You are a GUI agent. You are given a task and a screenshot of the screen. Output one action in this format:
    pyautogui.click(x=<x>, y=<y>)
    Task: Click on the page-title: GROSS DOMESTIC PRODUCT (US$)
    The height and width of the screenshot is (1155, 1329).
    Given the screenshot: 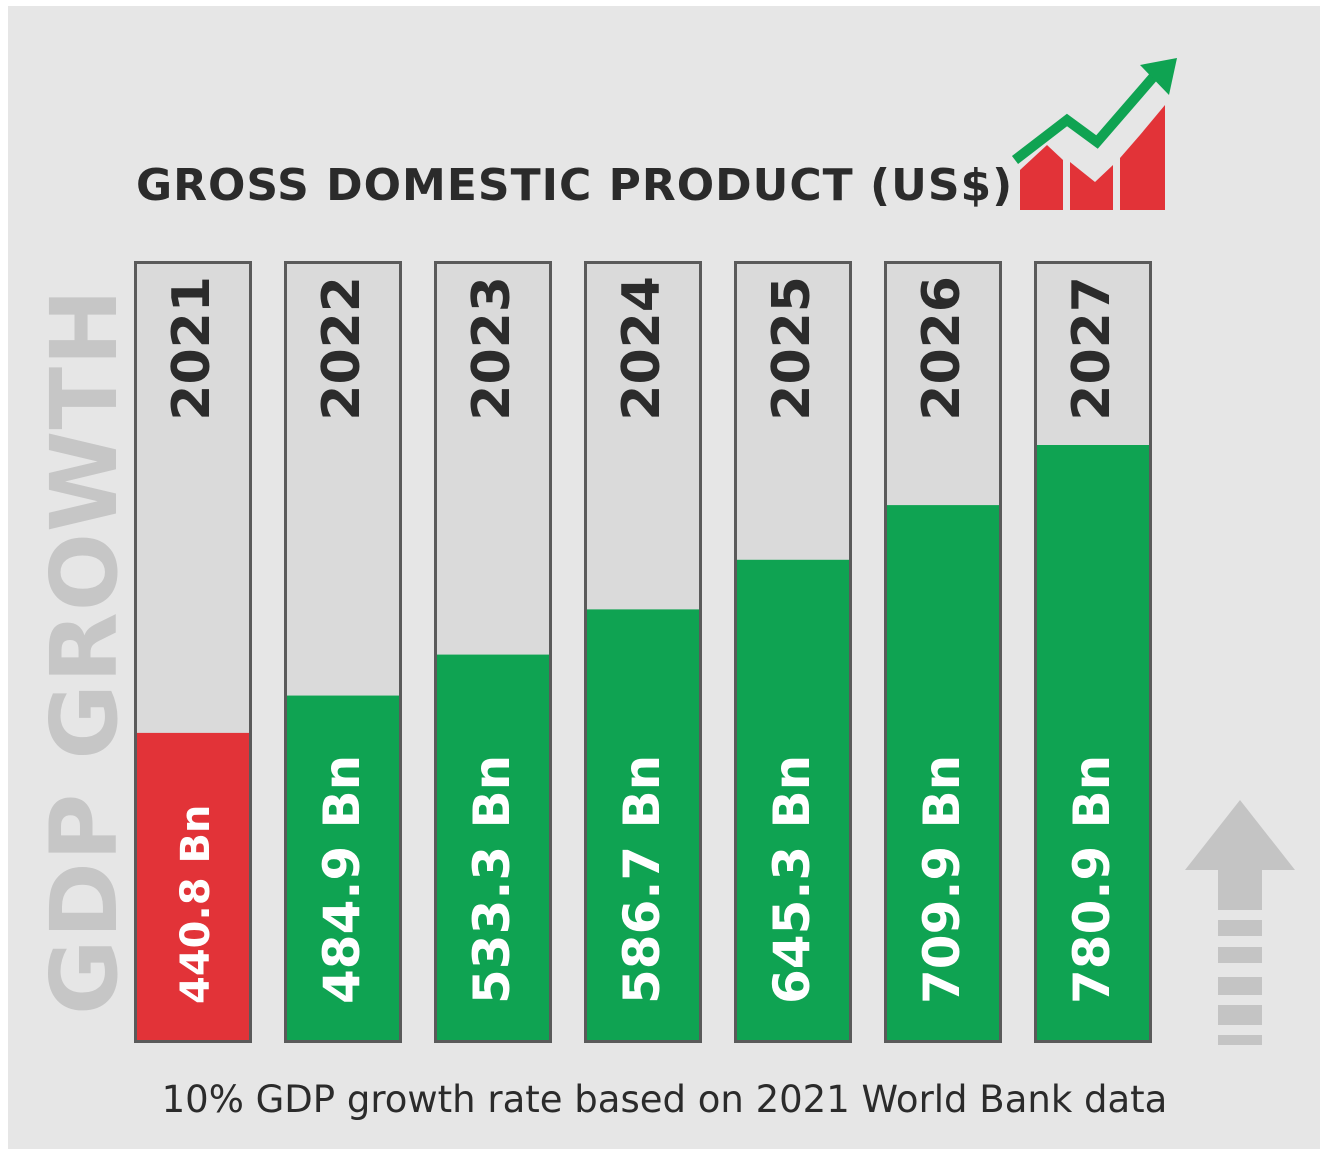 What is the action you would take?
    pyautogui.click(x=575, y=185)
    